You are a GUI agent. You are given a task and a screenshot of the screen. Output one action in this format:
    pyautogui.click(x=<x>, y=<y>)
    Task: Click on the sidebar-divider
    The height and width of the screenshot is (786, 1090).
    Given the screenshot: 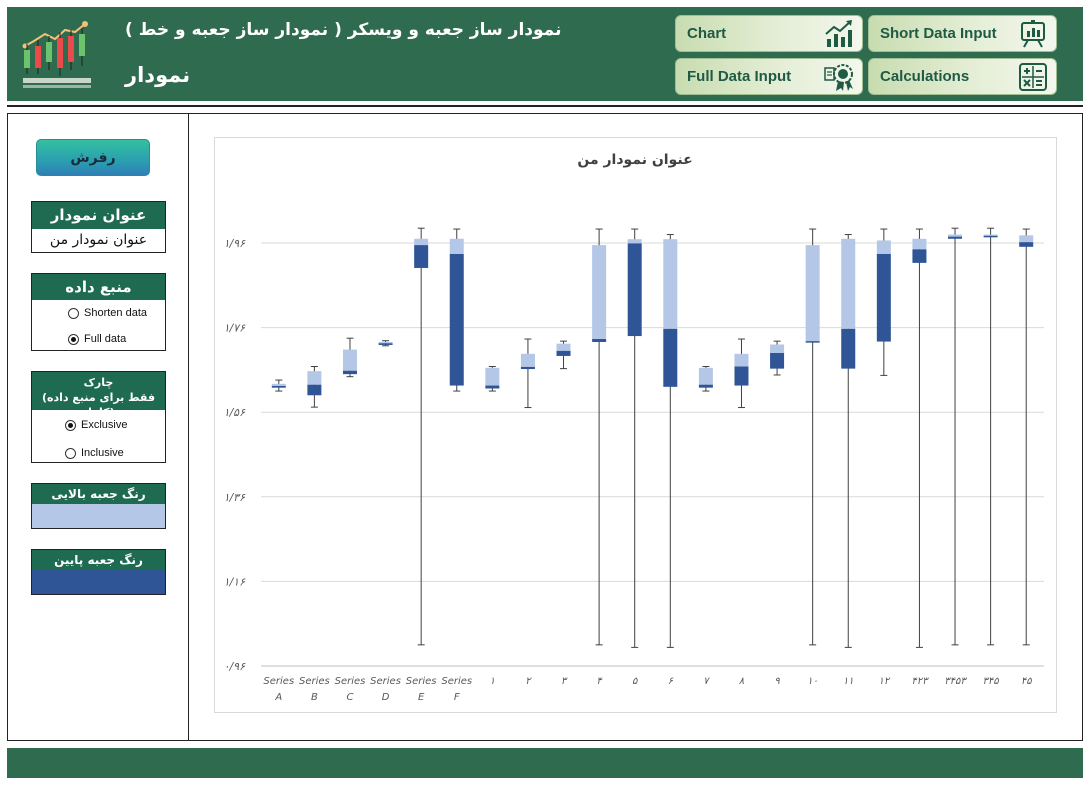 What is the action you would take?
    pyautogui.click(x=188, y=427)
    